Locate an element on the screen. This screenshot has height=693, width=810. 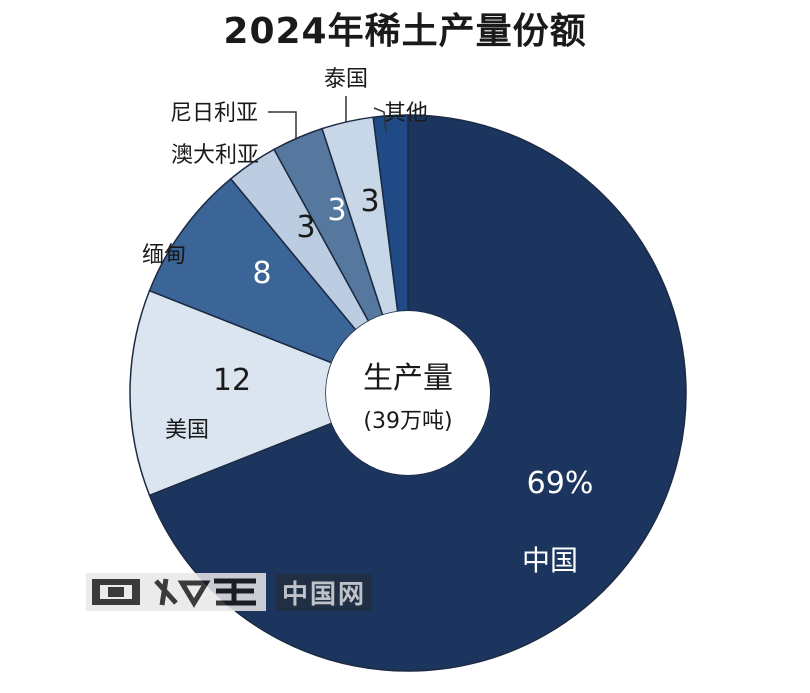
watermark: 中国网 is located at coordinates (229, 592).